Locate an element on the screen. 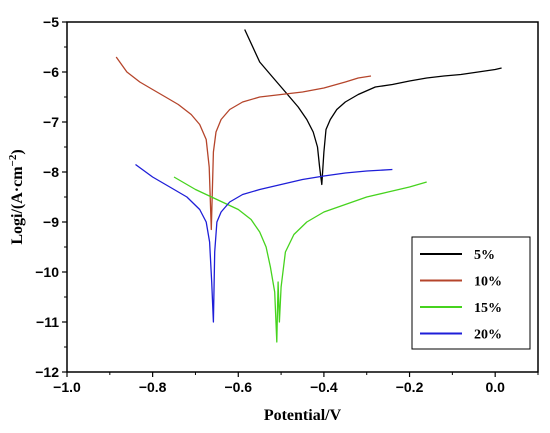 The height and width of the screenshot is (433, 550). x-tick-label: −0.6 is located at coordinates (238, 387).